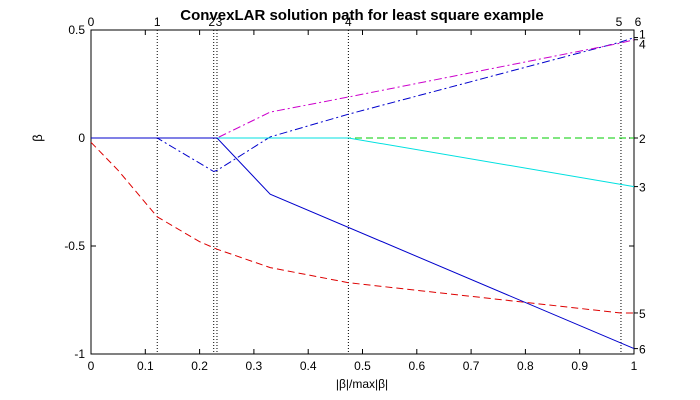  Describe the element at coordinates (619, 22) in the screenshot. I see `step-label: 5` at that location.